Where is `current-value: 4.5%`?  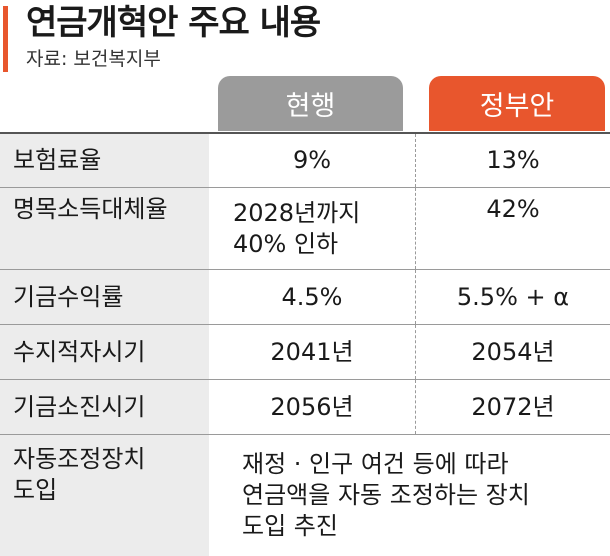
current-value: 4.5% is located at coordinates (312, 297).